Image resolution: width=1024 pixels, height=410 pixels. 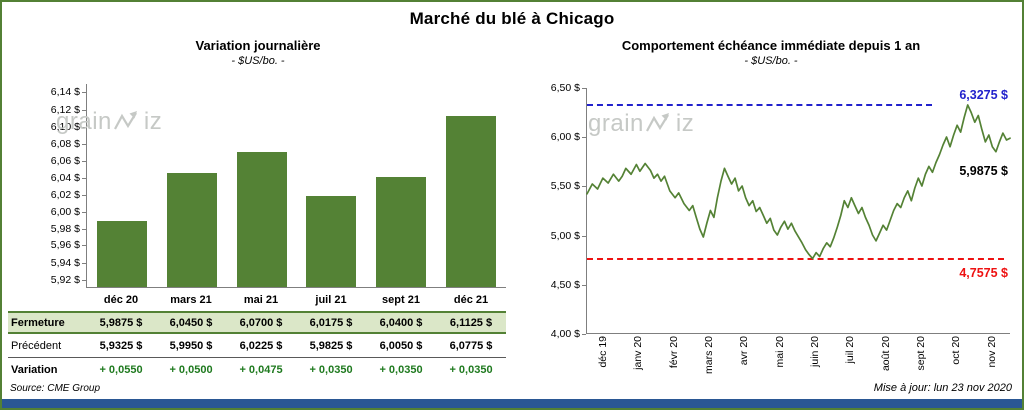 What do you see at coordinates (68, 126) in the screenshot?
I see `bar-y-tick-label: 6,10 $` at bounding box center [68, 126].